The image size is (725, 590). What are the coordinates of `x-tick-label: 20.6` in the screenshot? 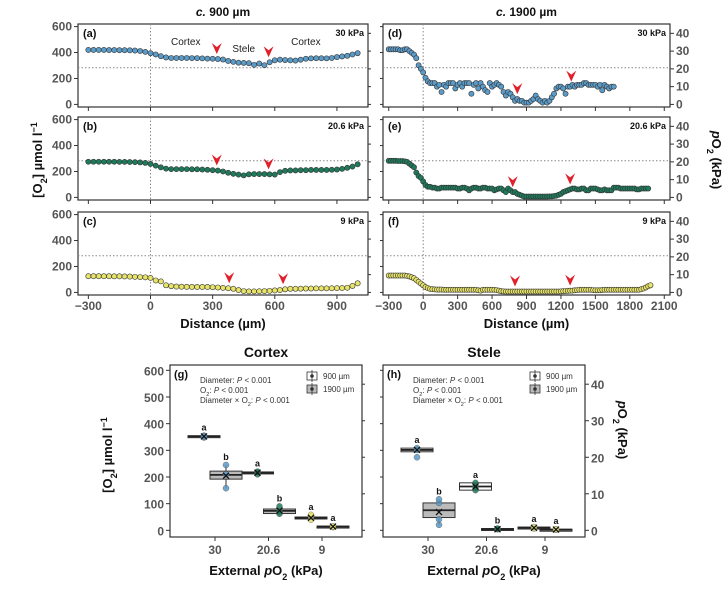 It's located at (269, 550).